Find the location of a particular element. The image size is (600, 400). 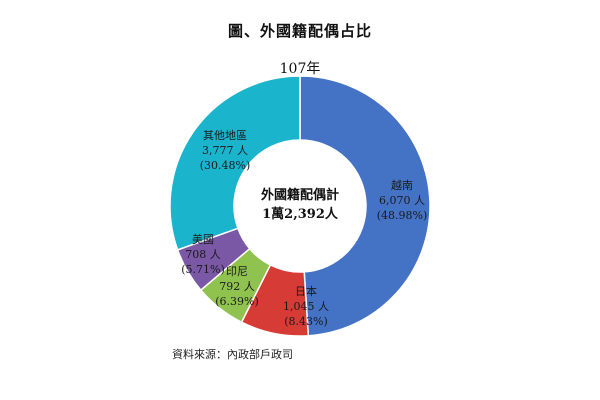

slice-label-4: 其他地區 3,777 人 (30.48%) is located at coordinates (225, 150).